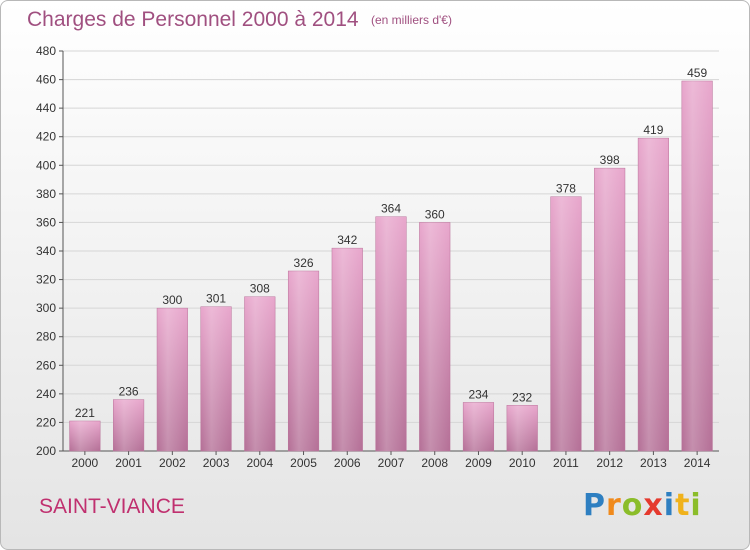 The image size is (750, 550). Describe the element at coordinates (478, 463) in the screenshot. I see `x-tick-label: 2009` at that location.